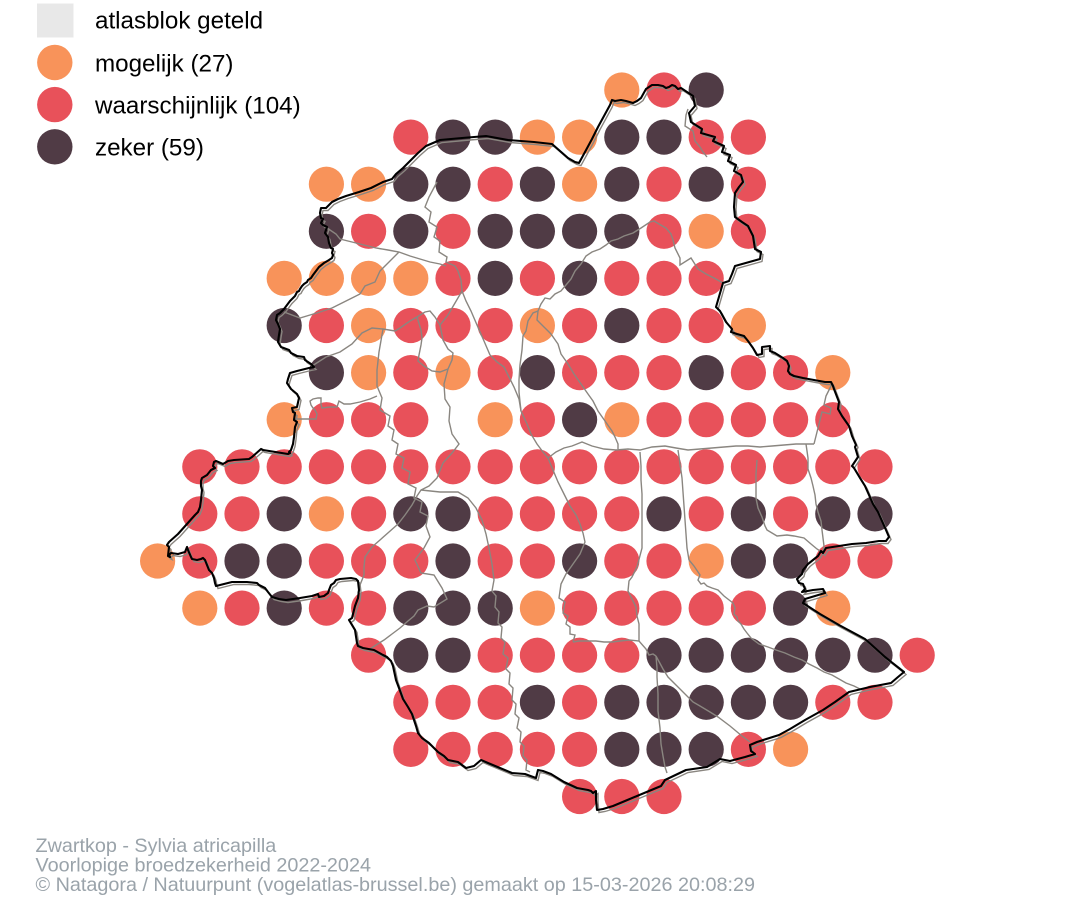  Describe the element at coordinates (164, 64) in the screenshot. I see `svg-text: mogelijk (27)` at that location.